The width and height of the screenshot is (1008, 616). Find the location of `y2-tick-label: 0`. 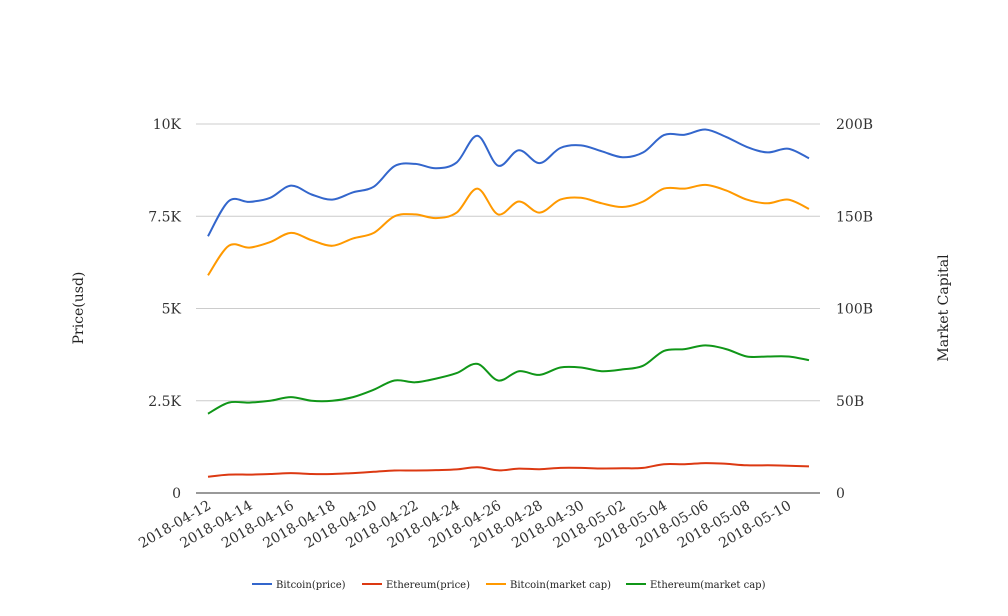

y2-tick-label: 0 is located at coordinates (840, 494).